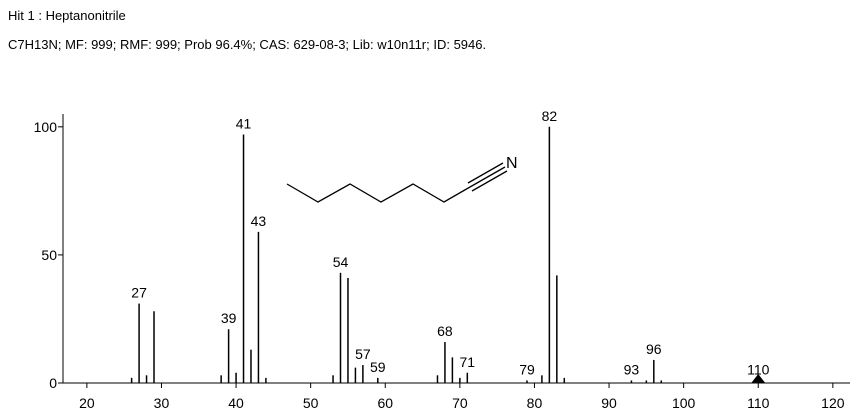 The height and width of the screenshot is (417, 868). Describe the element at coordinates (229, 318) in the screenshot. I see `peak-label: 39` at that location.